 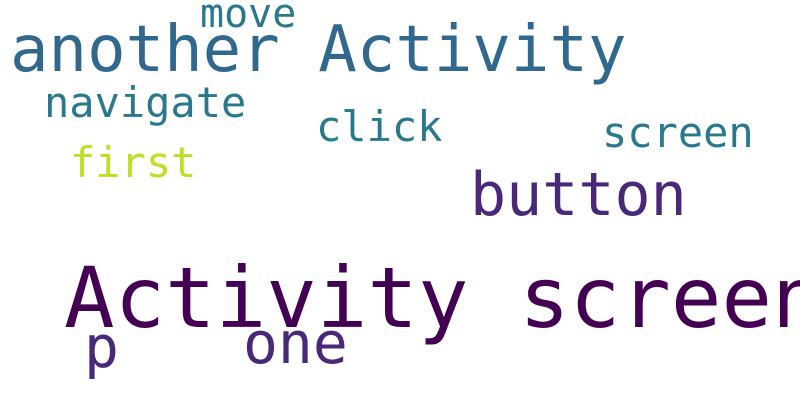 I want to click on word-screen: screen, so click(x=678, y=132).